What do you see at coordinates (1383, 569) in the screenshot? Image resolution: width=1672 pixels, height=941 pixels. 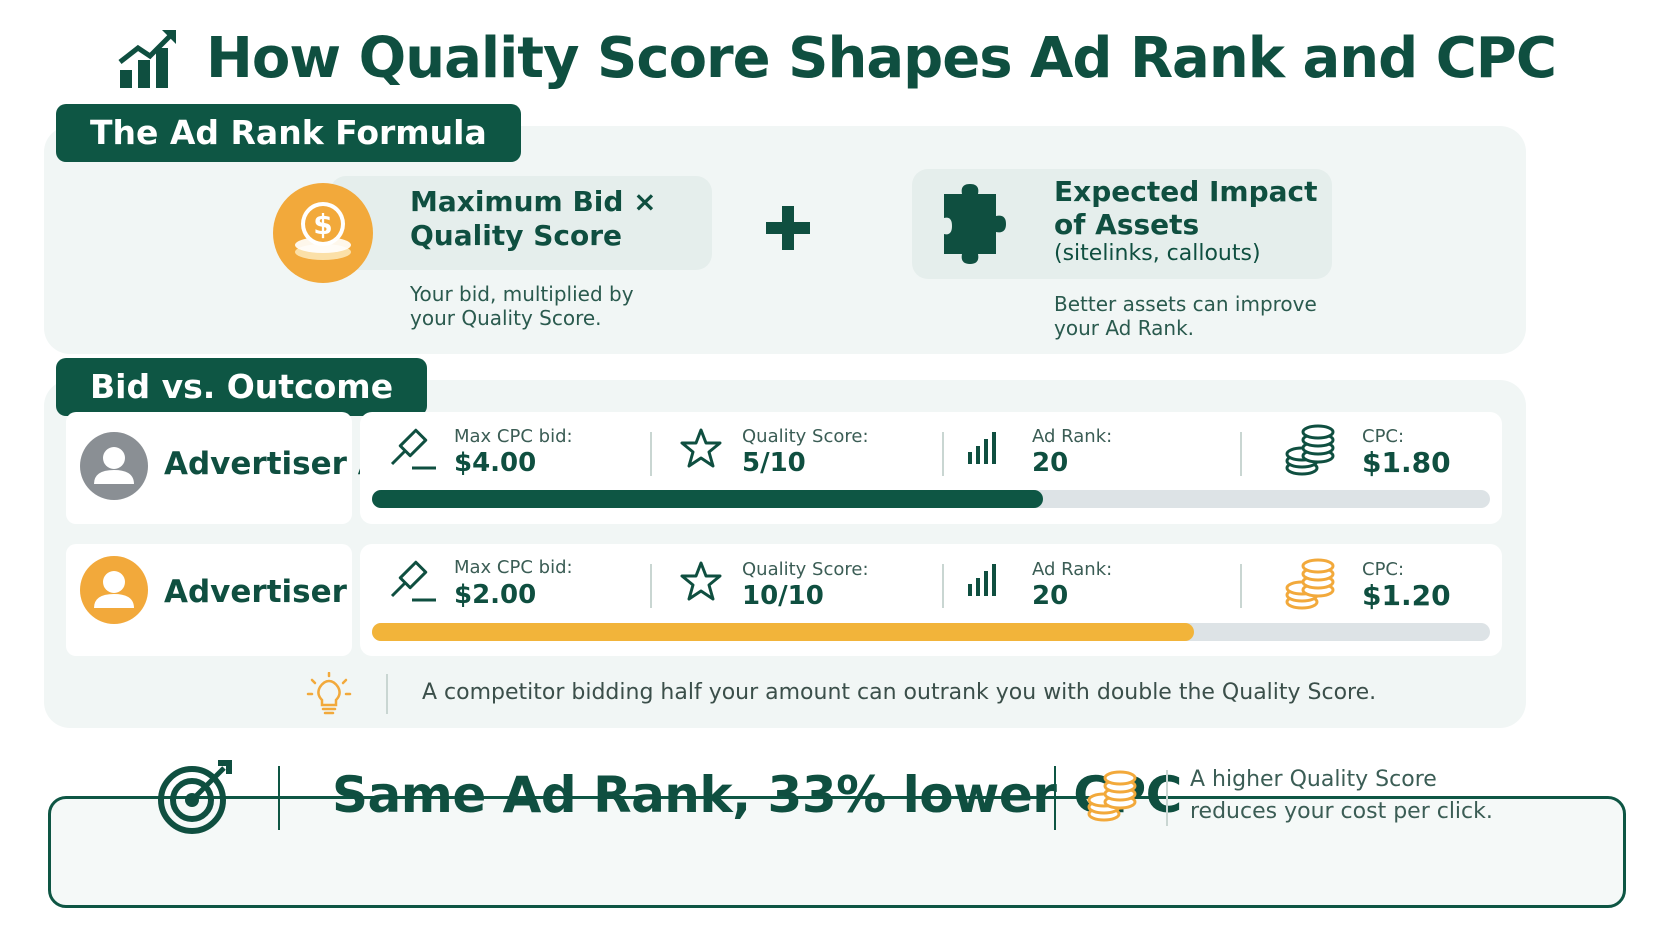 I see `b-cpc-label: CPC:` at bounding box center [1383, 569].